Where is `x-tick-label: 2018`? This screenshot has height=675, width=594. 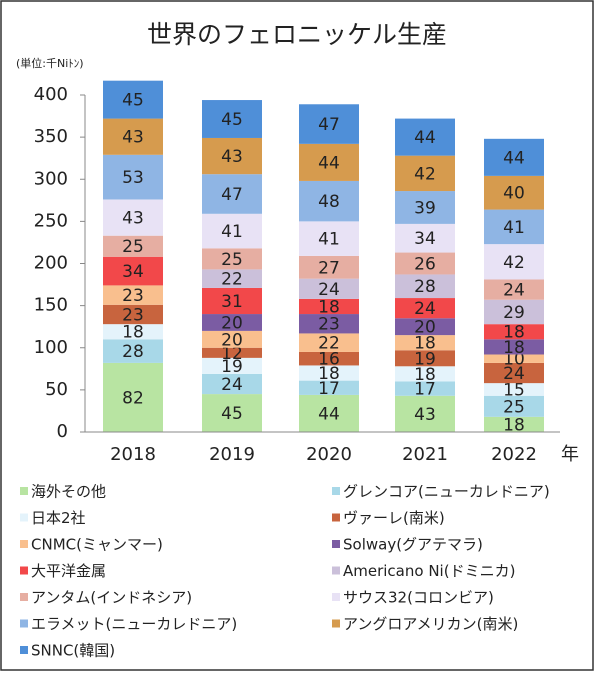 x-tick-label: 2018 is located at coordinates (133, 454).